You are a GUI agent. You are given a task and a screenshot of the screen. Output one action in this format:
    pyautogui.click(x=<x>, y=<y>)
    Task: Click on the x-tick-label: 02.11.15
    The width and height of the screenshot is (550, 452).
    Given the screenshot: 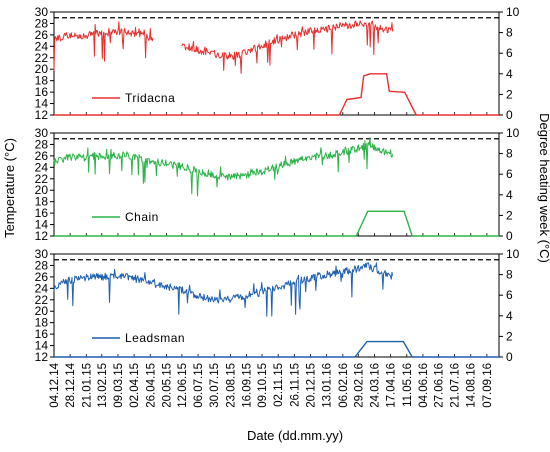 What is the action you would take?
    pyautogui.click(x=279, y=385)
    